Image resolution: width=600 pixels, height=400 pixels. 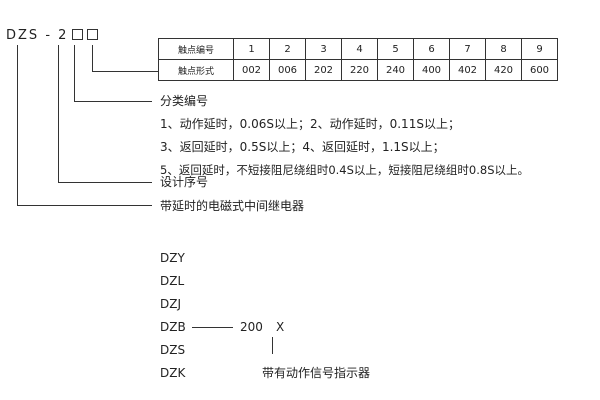 What do you see at coordinates (251, 327) in the screenshot?
I see `variant-code: 200` at bounding box center [251, 327].